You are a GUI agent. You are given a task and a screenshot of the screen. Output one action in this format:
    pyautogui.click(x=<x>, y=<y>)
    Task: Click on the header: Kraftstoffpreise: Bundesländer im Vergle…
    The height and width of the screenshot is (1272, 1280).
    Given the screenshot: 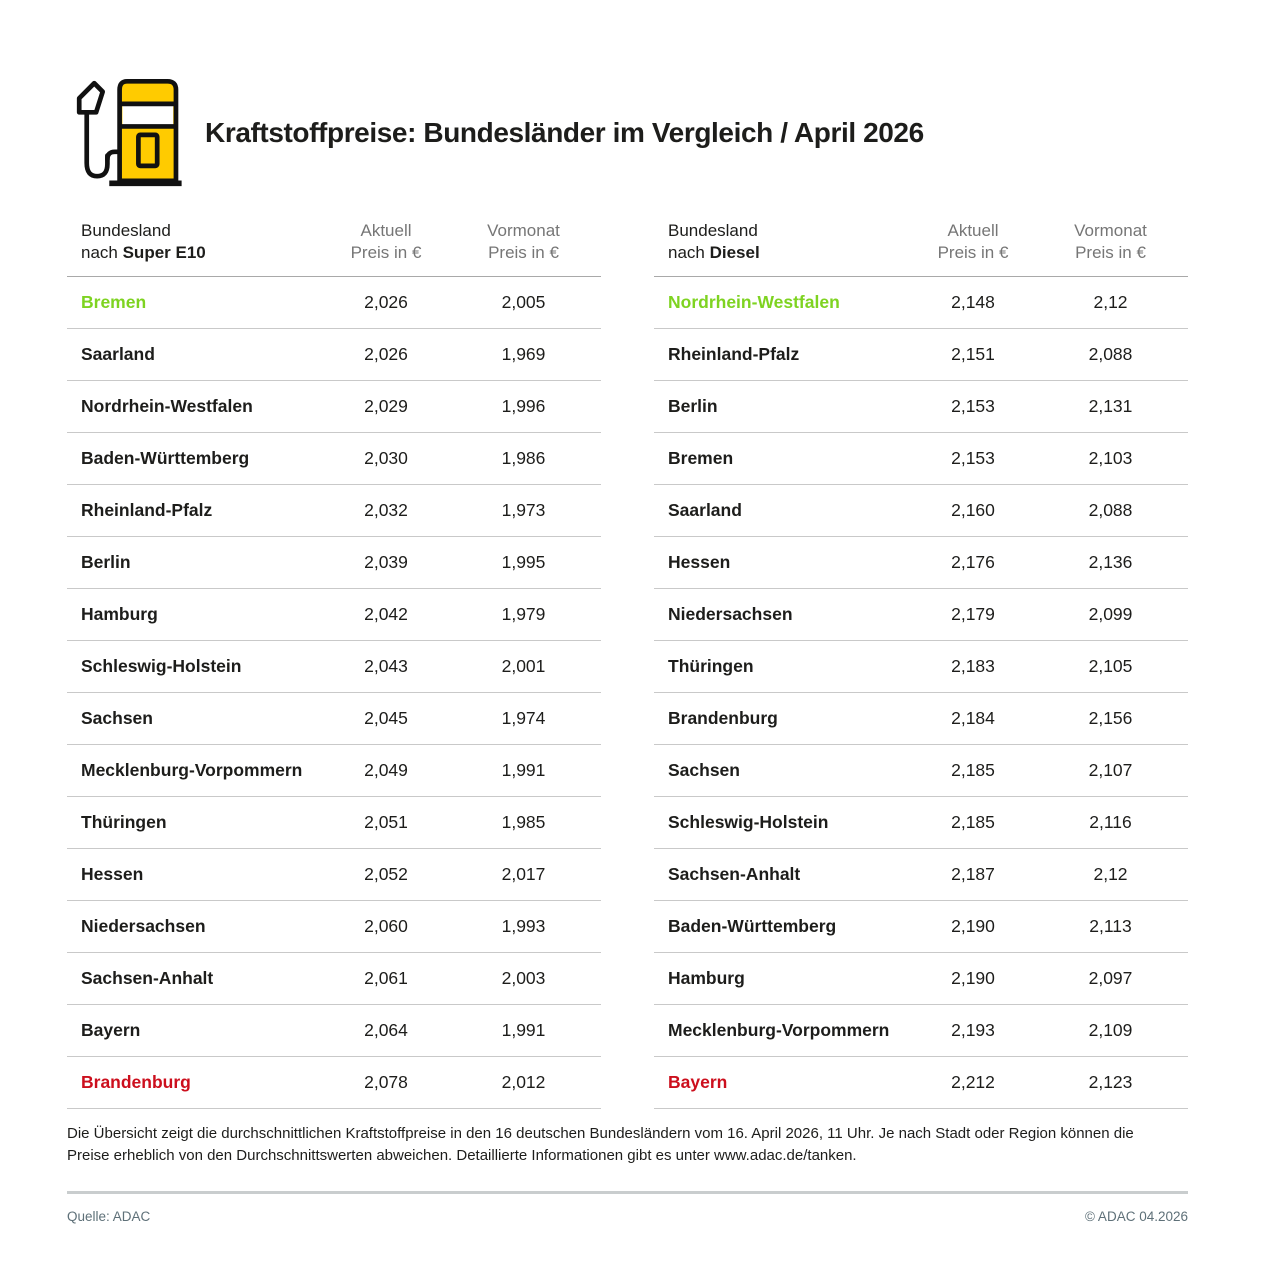 What is the action you would take?
    pyautogui.click(x=627, y=97)
    